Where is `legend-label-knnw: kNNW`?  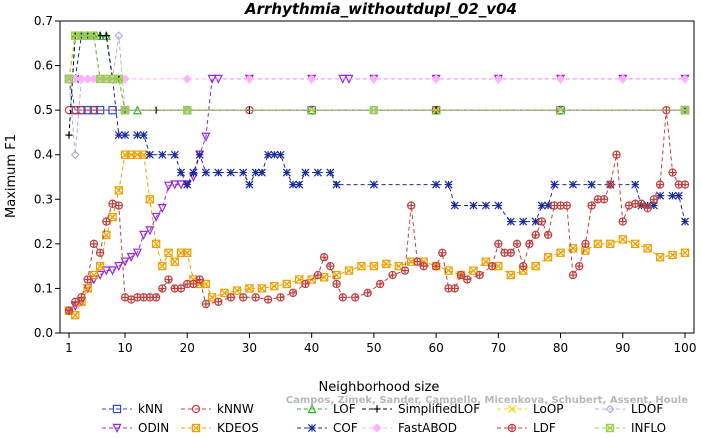 legend-label-knnw: kNNW is located at coordinates (235, 409).